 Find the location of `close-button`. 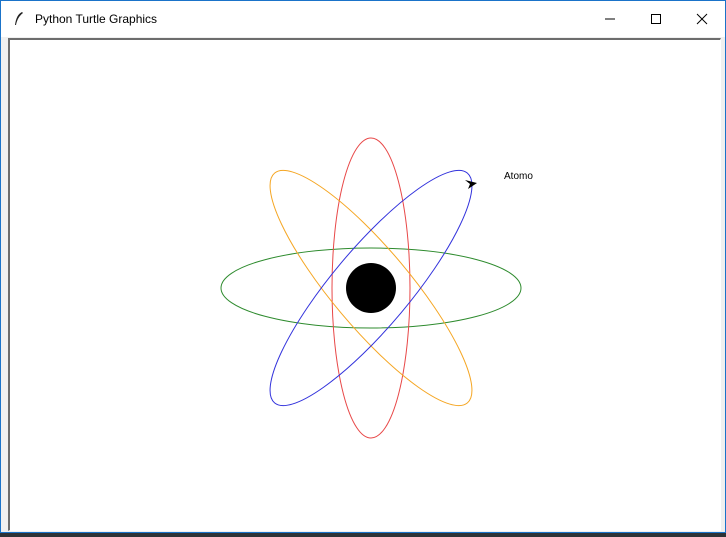

close-button is located at coordinates (702, 19).